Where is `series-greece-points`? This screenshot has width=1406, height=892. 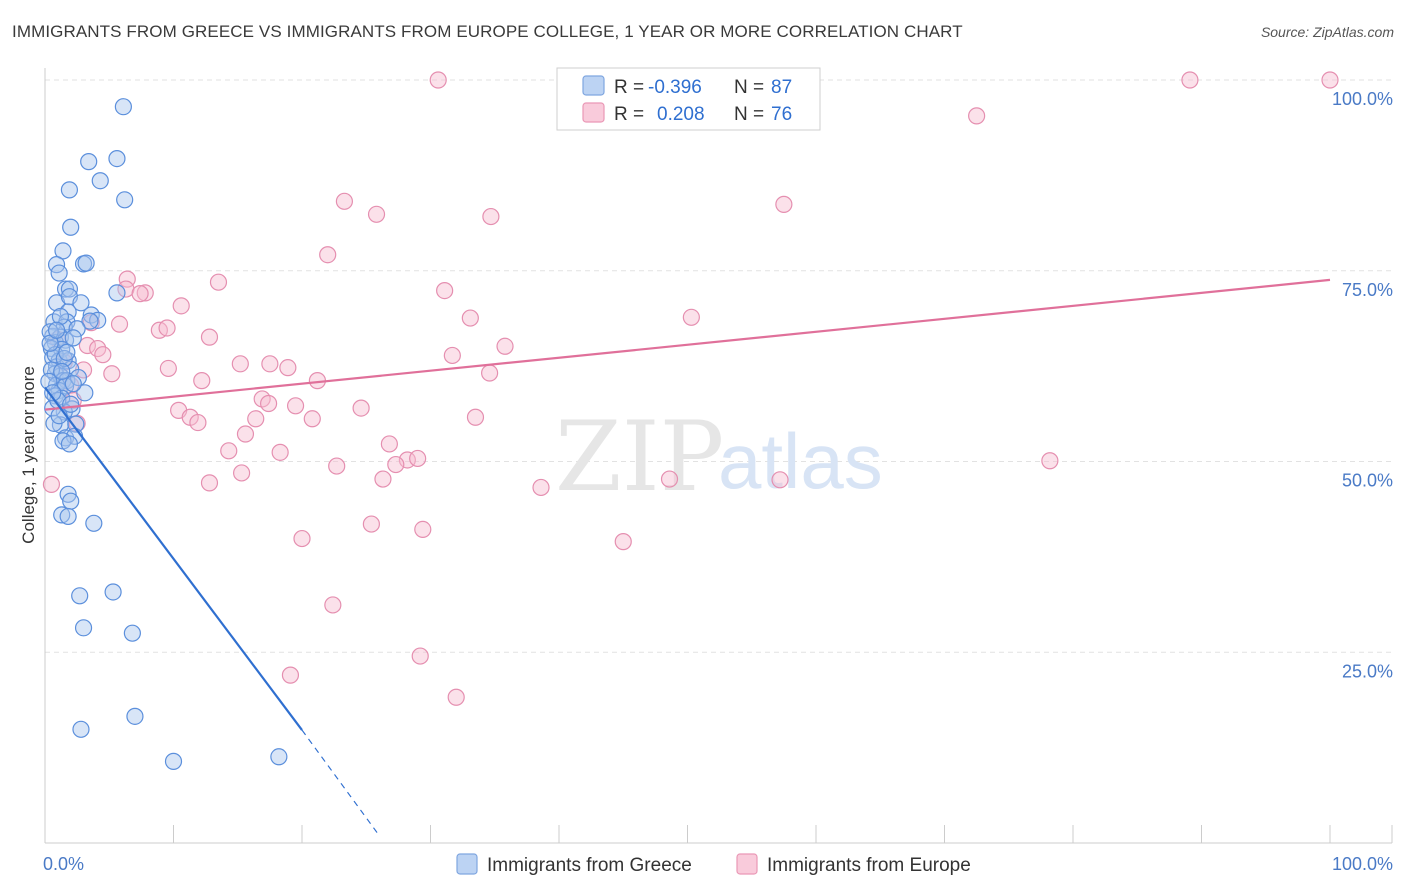 series-greece-points is located at coordinates (164, 434).